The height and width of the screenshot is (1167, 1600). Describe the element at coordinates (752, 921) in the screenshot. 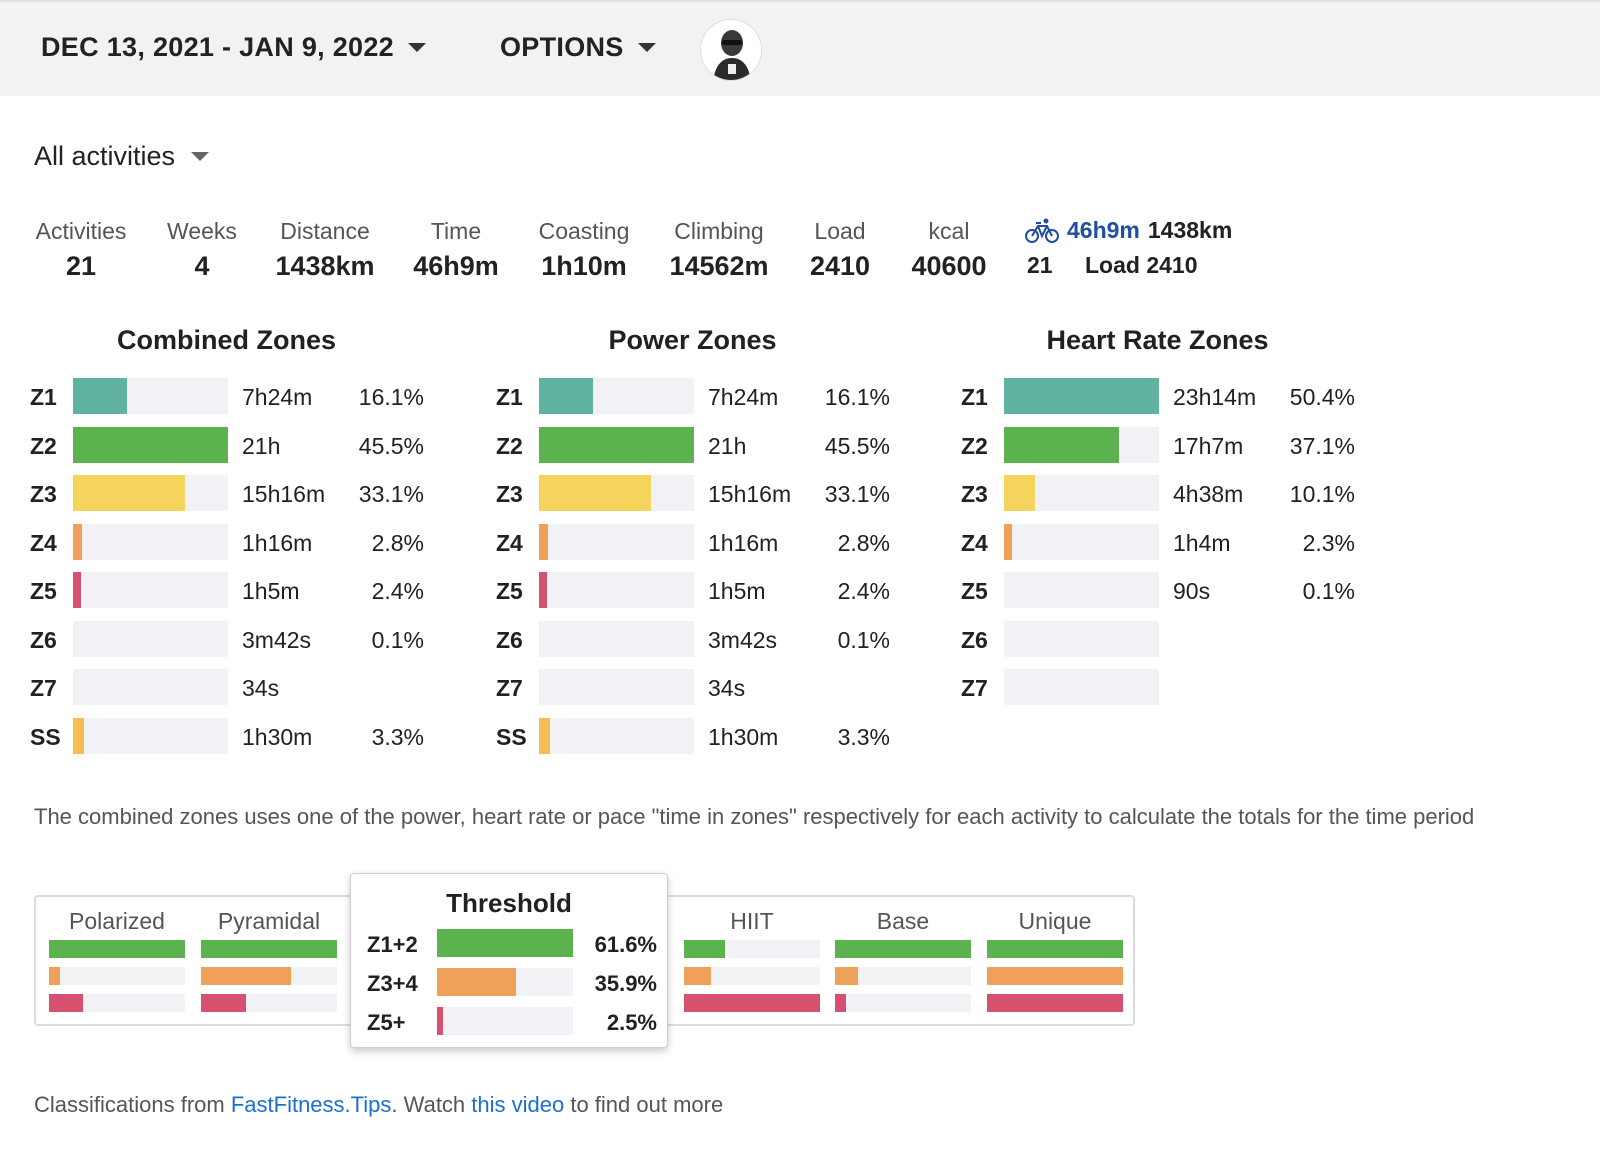

I see `classification-name: HIIT` at that location.